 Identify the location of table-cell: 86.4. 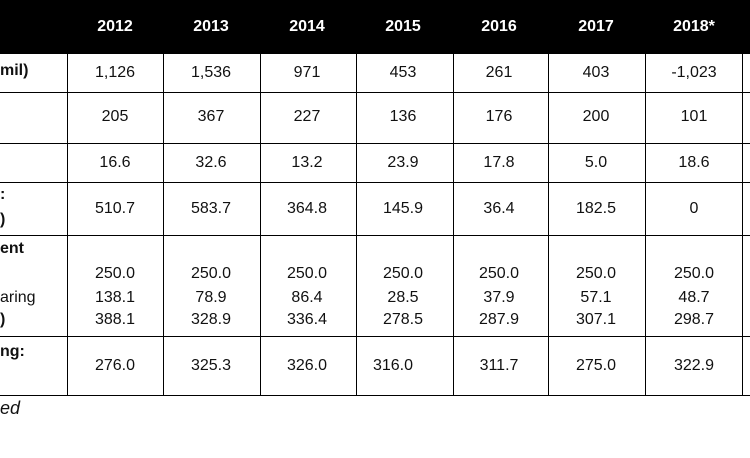
(307, 297).